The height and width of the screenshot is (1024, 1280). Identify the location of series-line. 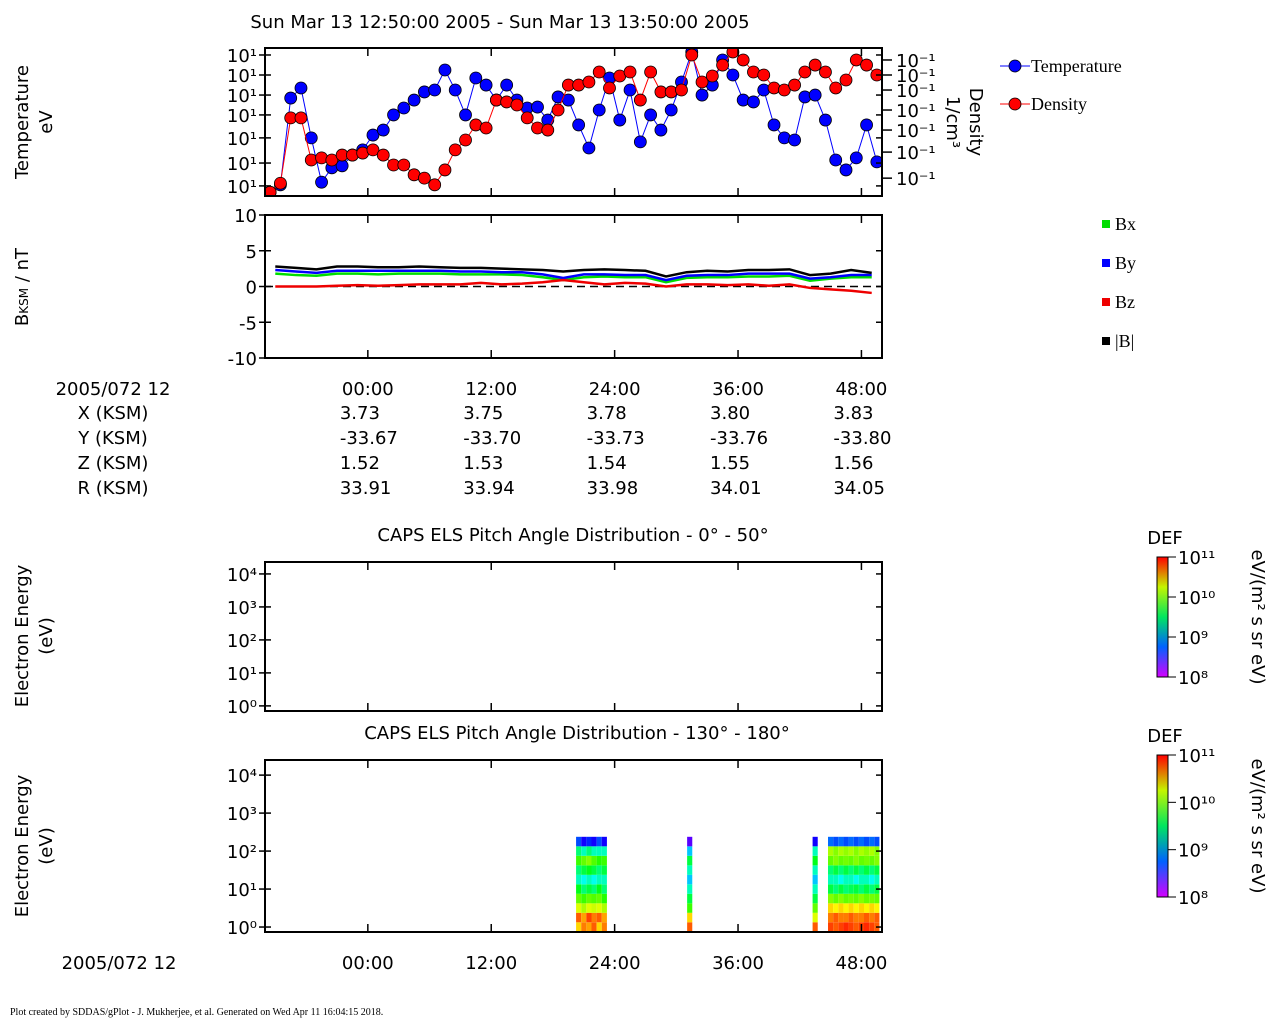
(573, 278).